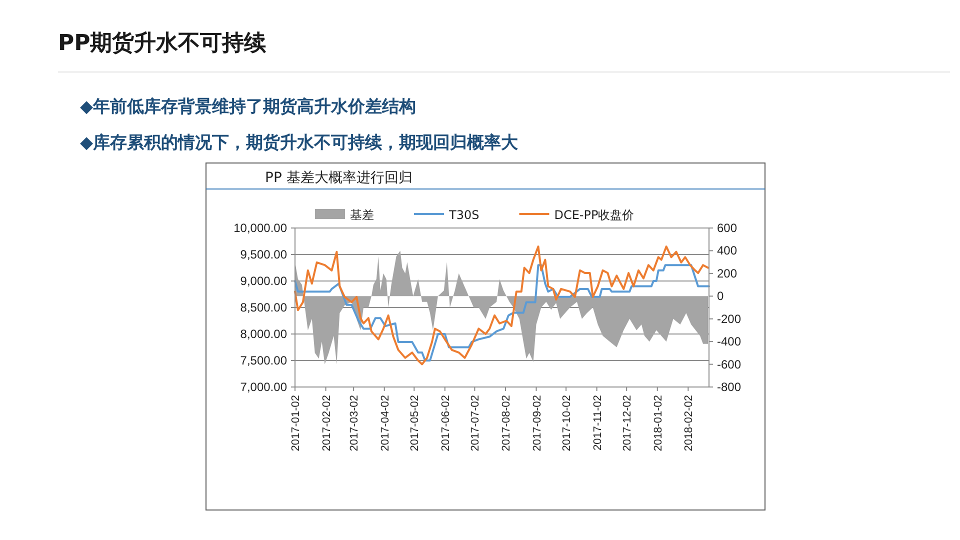 This screenshot has height=540, width=960. What do you see at coordinates (362, 215) in the screenshot?
I see `legend-label: 基差` at bounding box center [362, 215].